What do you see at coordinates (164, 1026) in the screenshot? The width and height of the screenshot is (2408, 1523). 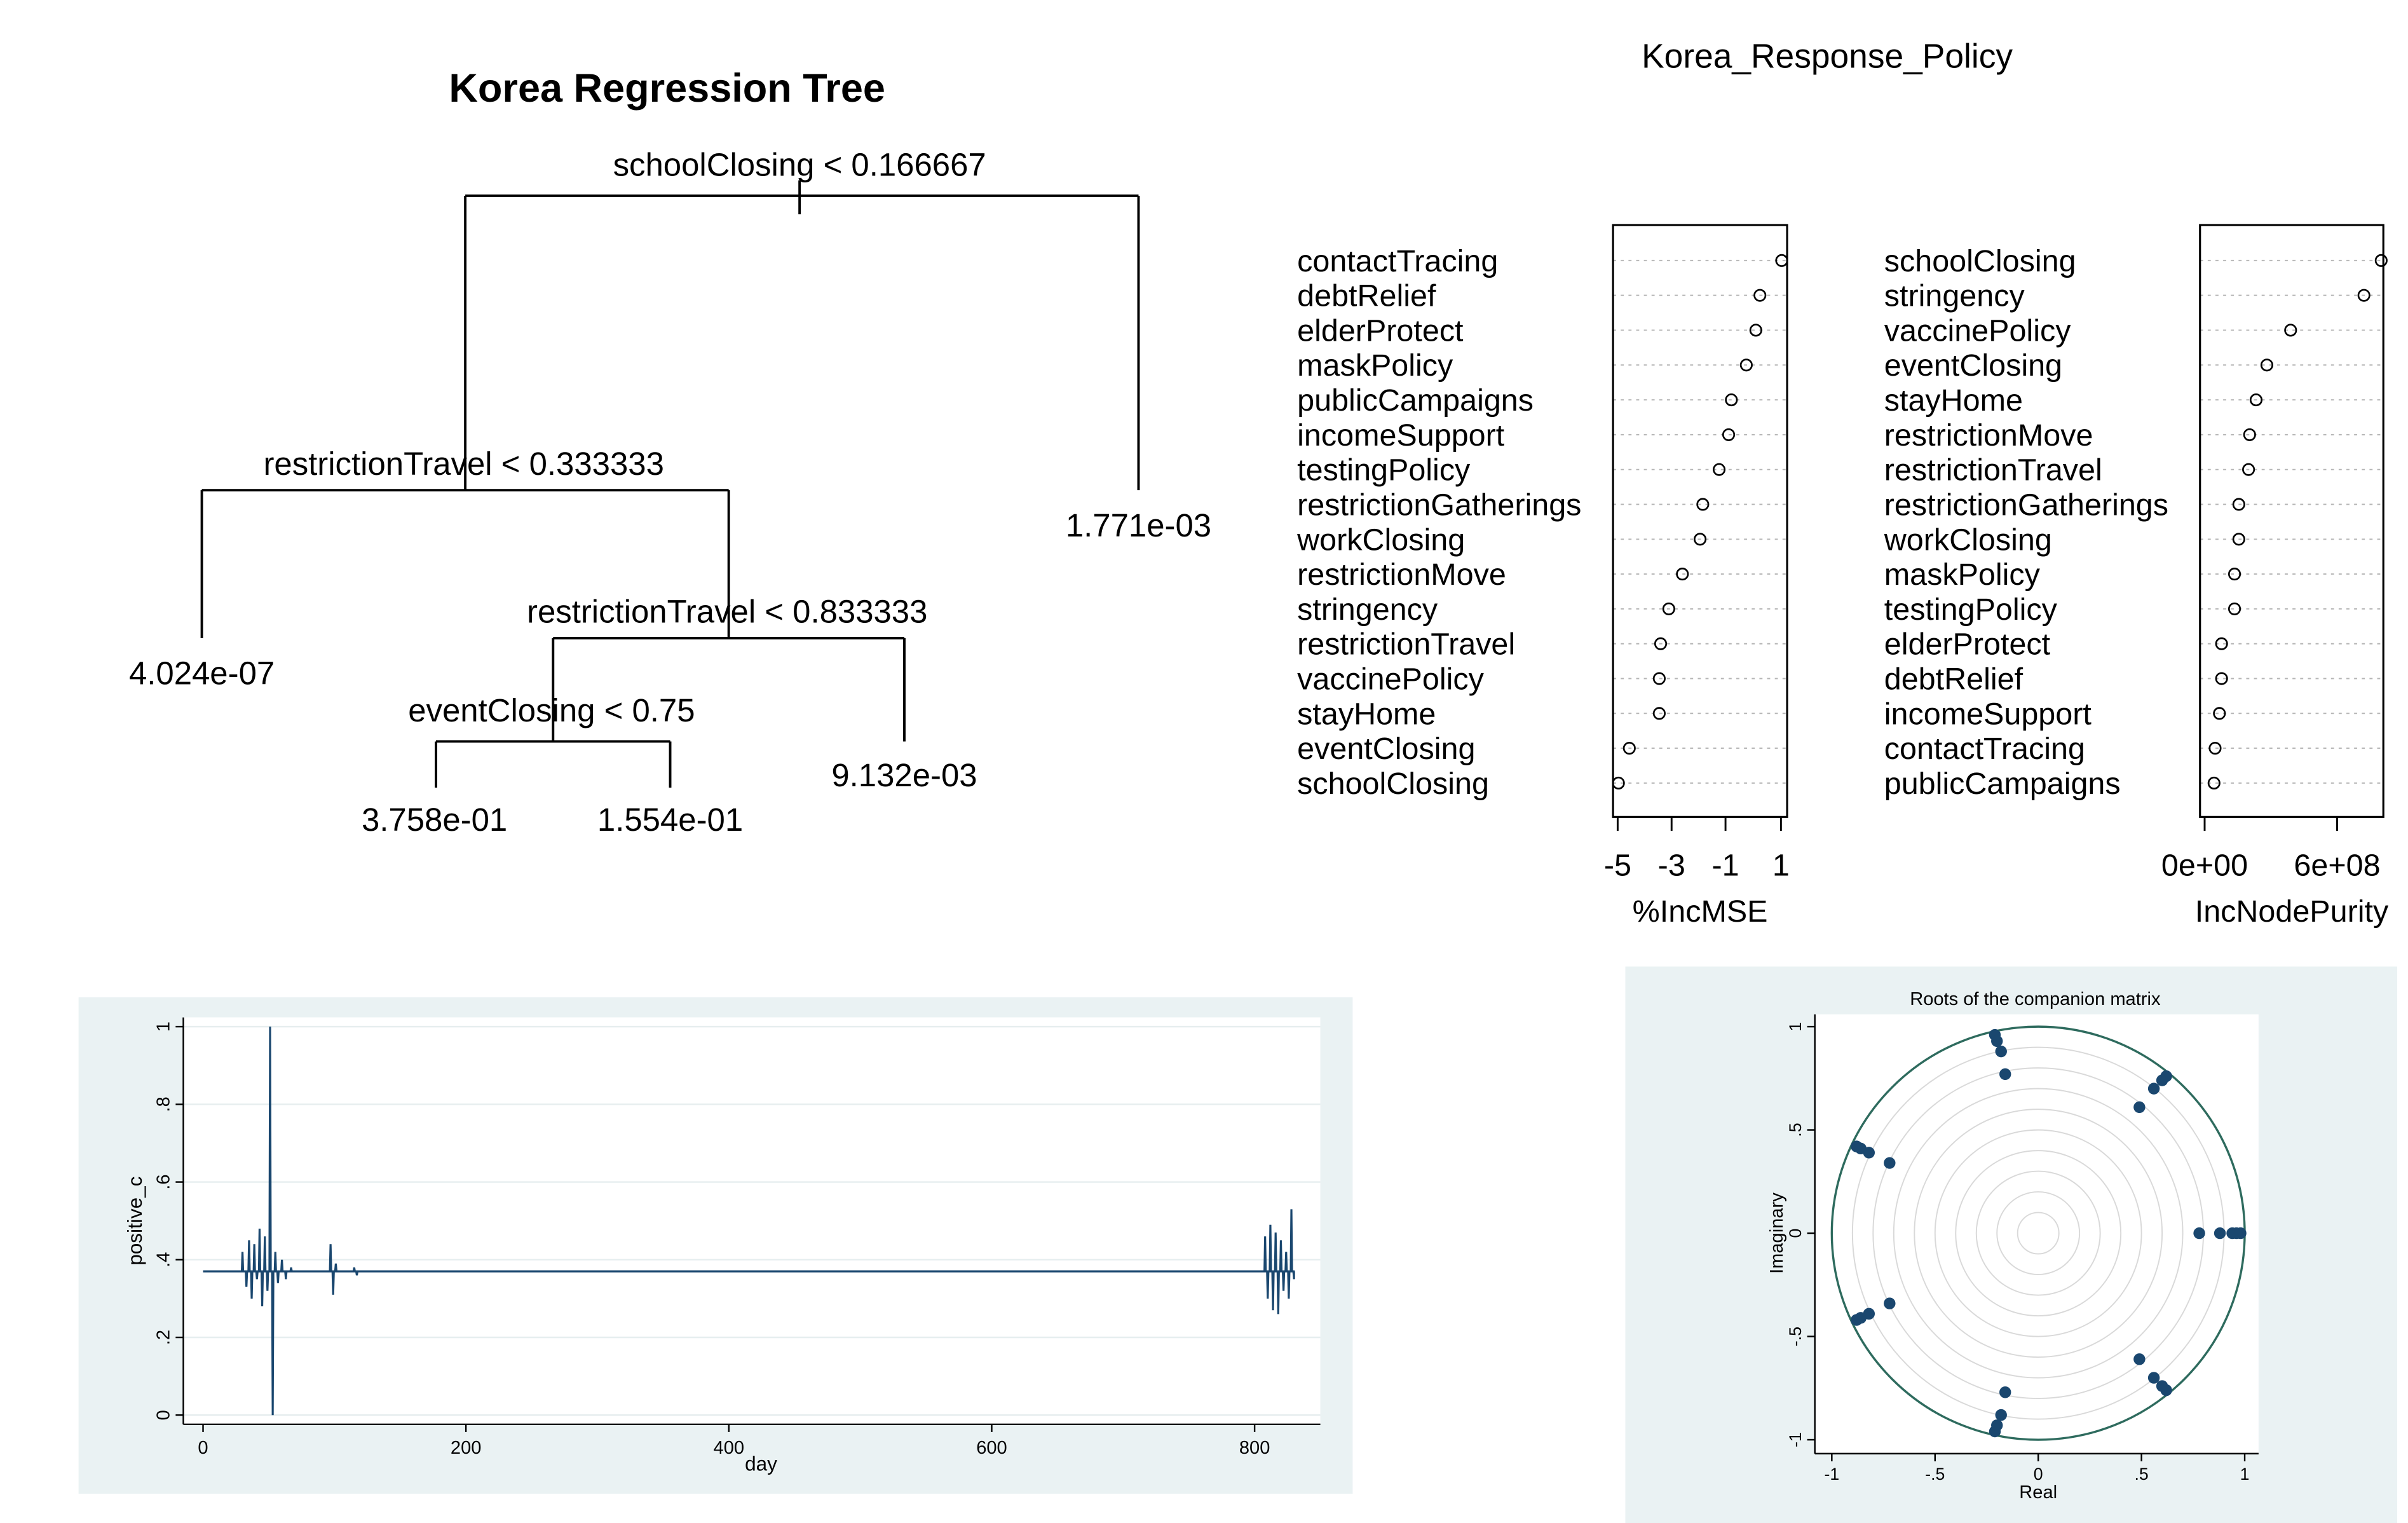 I see `line-chart-y-tick-label: 1` at bounding box center [164, 1026].